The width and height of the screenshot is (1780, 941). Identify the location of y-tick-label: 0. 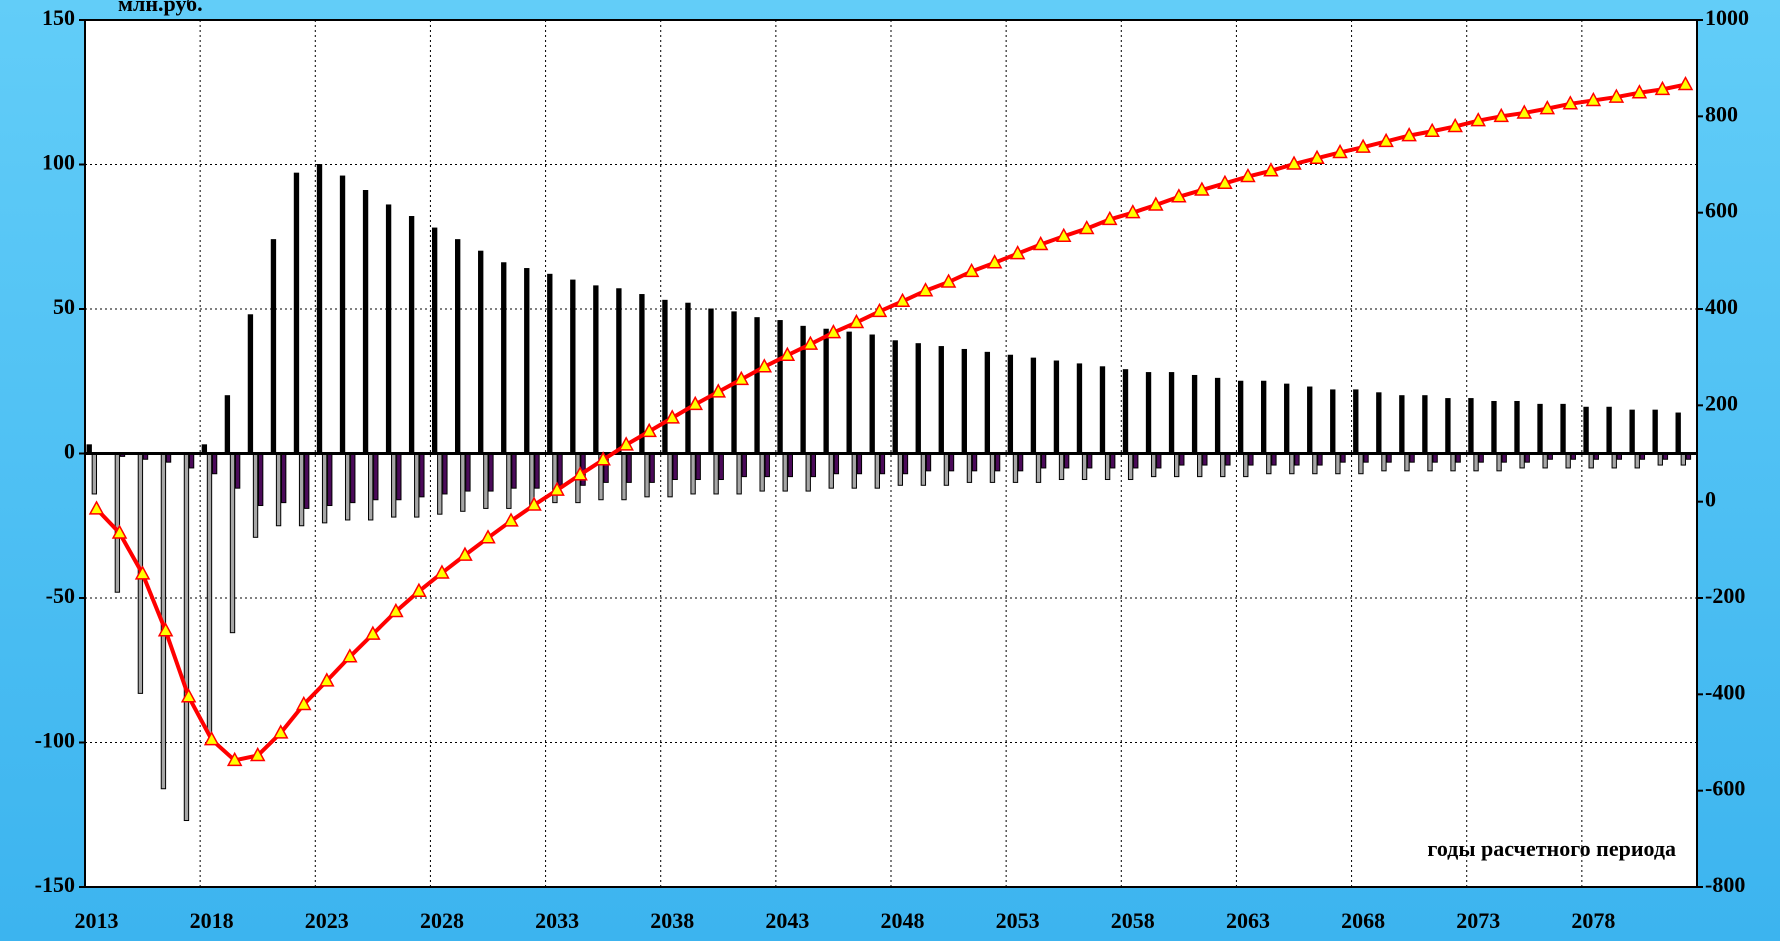
(69, 451).